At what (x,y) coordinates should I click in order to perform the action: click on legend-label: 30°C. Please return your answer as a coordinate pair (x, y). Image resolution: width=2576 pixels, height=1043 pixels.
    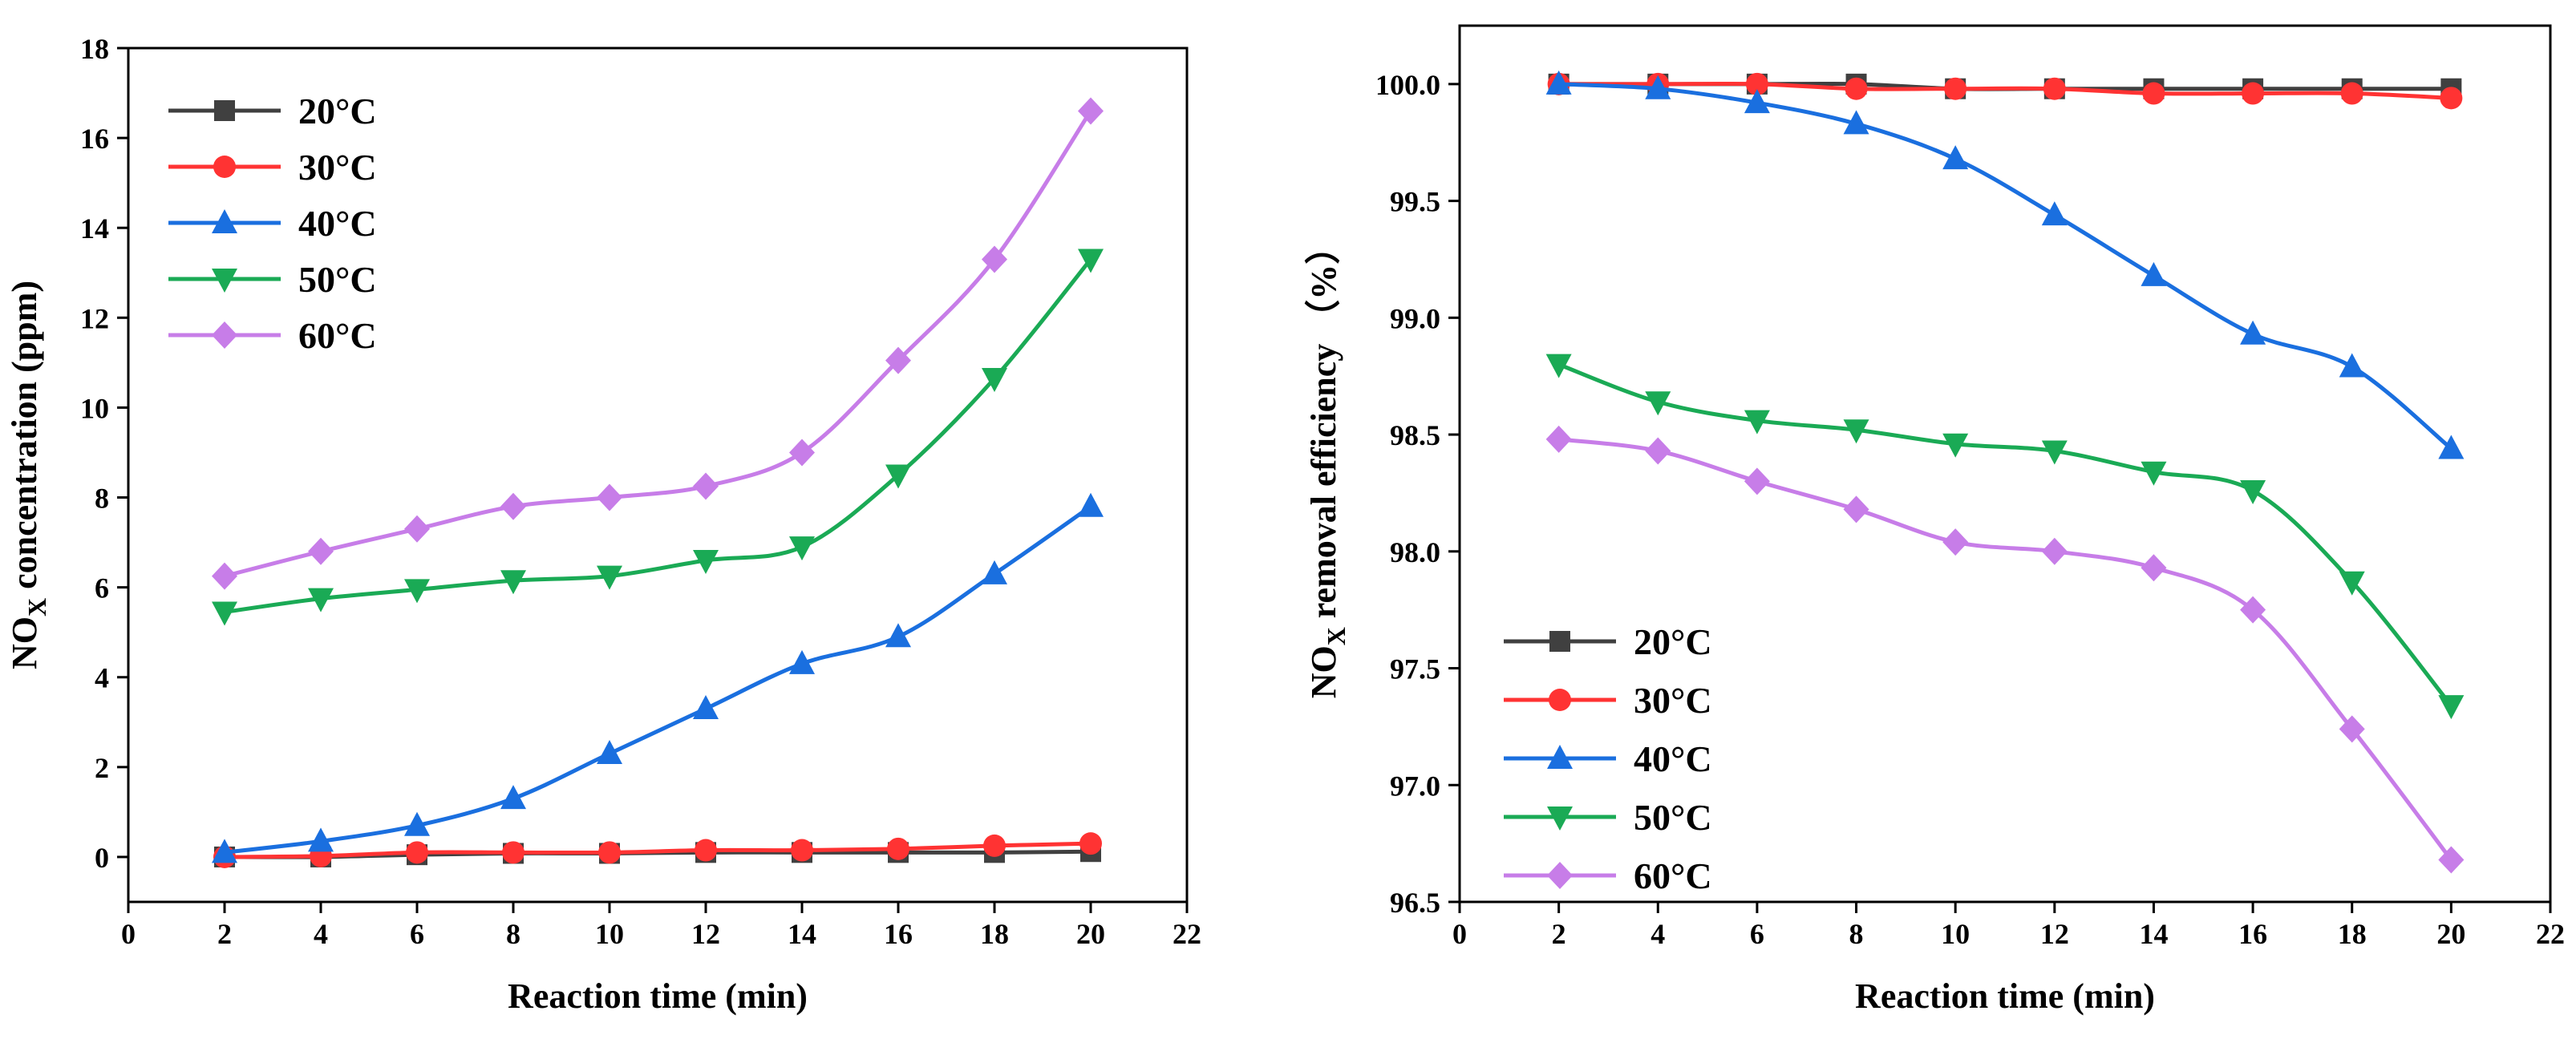
    Looking at the image, I should click on (1673, 700).